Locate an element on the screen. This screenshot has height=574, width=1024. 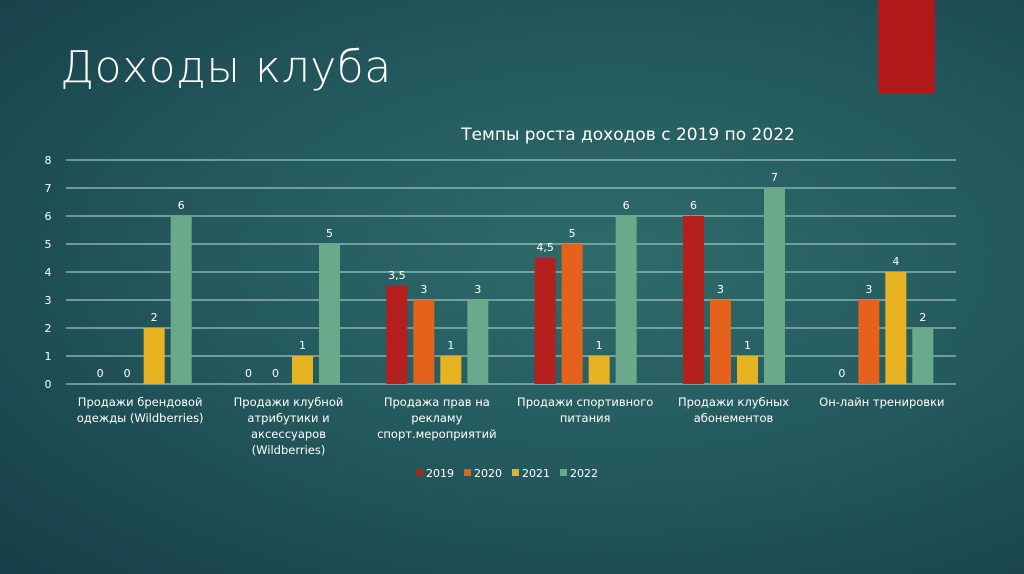
data-label: 4 is located at coordinates (895, 261).